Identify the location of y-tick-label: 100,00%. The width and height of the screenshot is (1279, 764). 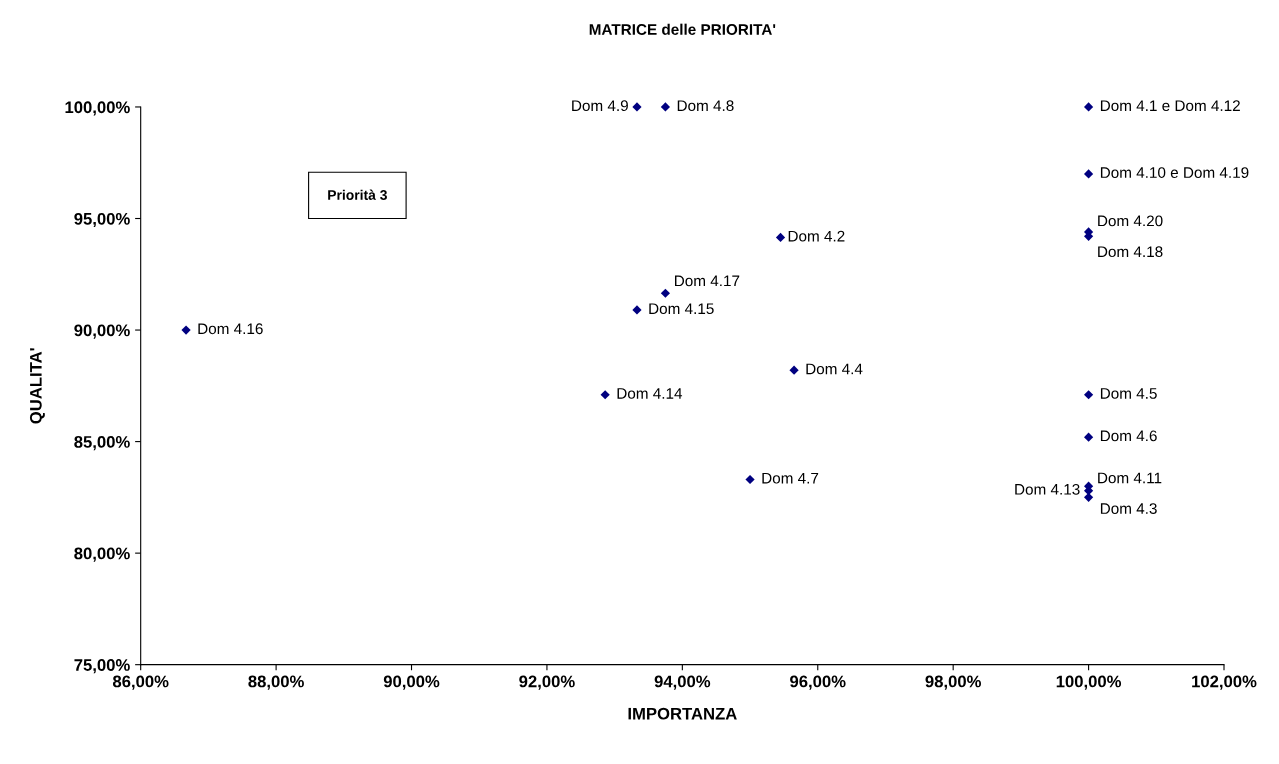
(97, 108).